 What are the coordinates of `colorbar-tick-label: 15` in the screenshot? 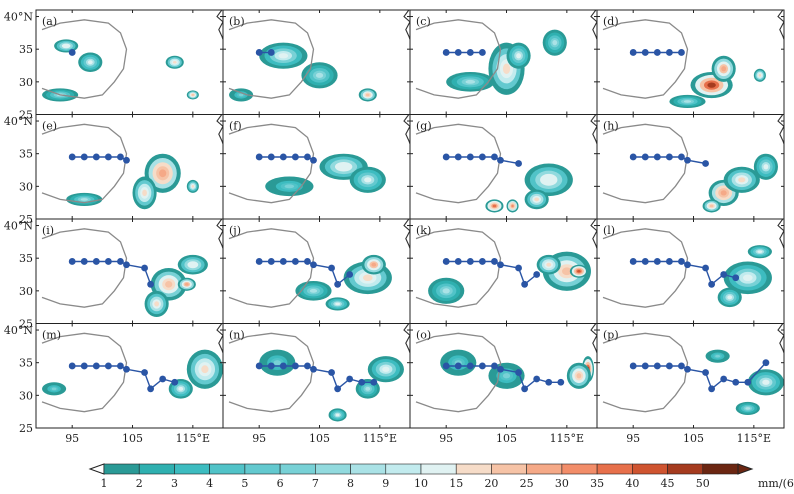 It's located at (456, 483).